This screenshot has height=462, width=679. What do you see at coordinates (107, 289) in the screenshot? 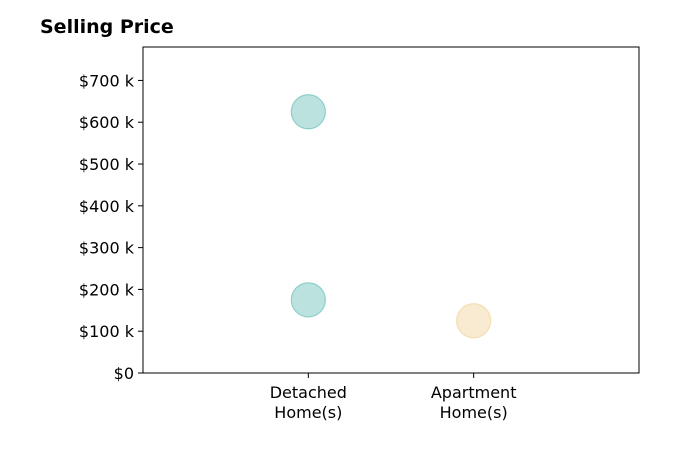
I see `y-tick-label: $200 k` at bounding box center [107, 289].